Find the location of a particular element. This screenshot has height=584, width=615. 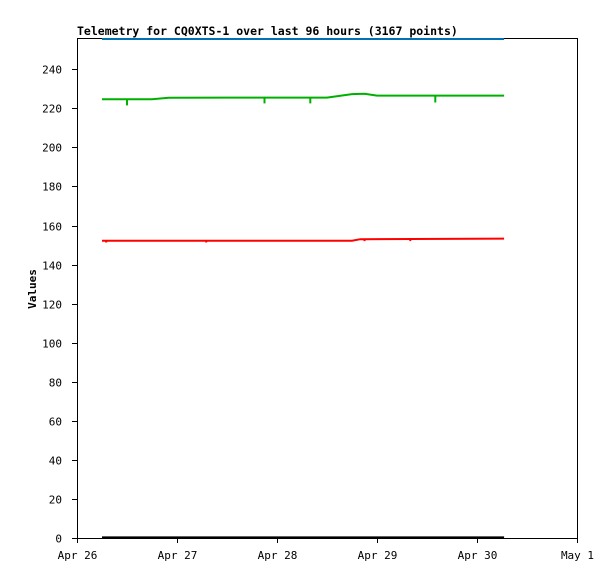

y-tick-label: 80 is located at coordinates (55, 383).